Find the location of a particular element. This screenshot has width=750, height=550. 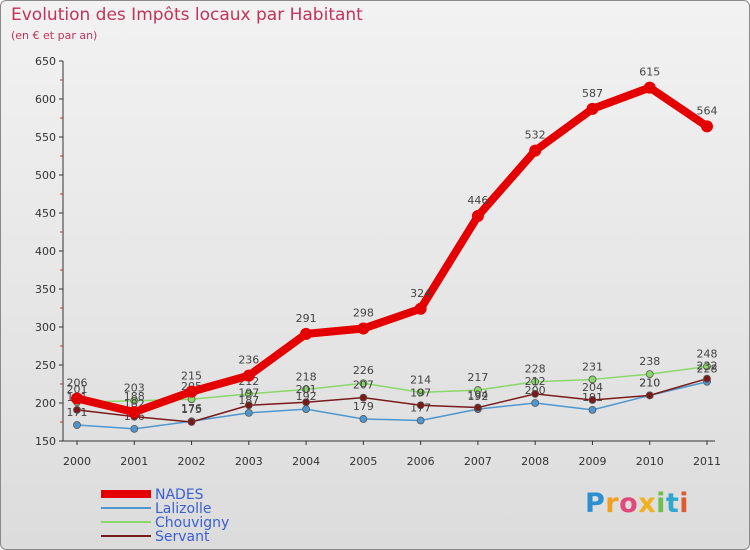

data-label: 587 is located at coordinates (592, 93).